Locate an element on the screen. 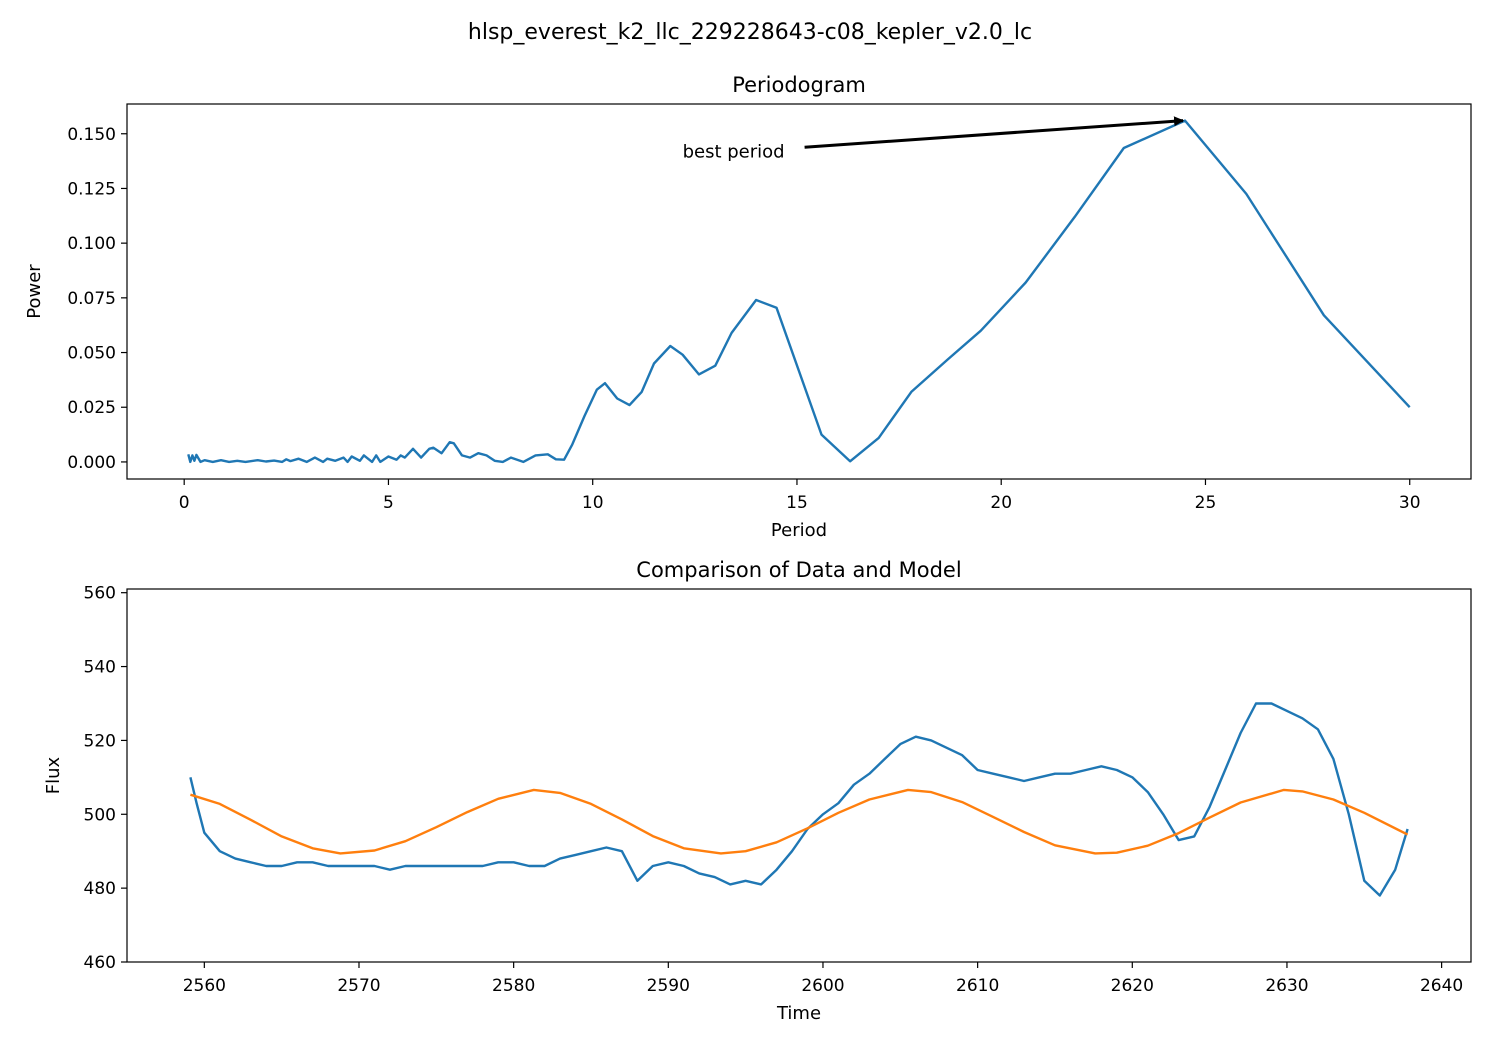 The image size is (1500, 1055). periodogram-title: Periodogram is located at coordinates (799, 85).